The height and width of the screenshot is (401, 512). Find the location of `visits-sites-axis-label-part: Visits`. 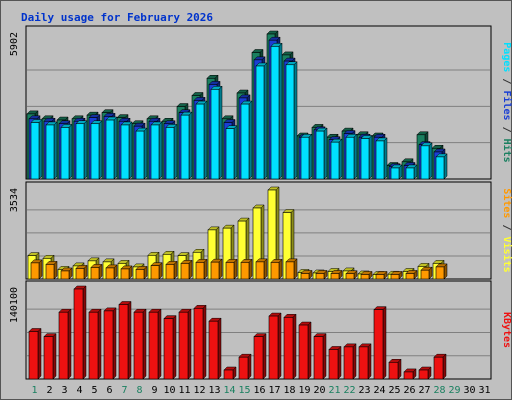

visits-sites-axis-label-part: Visits is located at coordinates (506, 255).